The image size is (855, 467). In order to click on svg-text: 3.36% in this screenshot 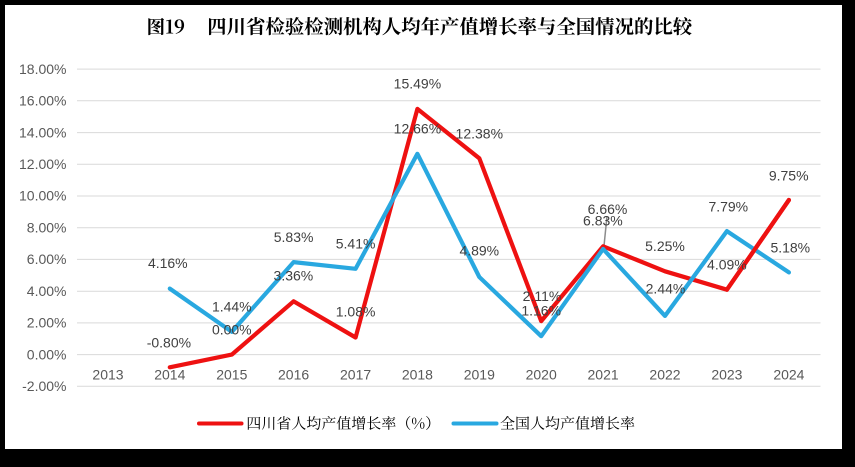, I will do `click(294, 275)`.